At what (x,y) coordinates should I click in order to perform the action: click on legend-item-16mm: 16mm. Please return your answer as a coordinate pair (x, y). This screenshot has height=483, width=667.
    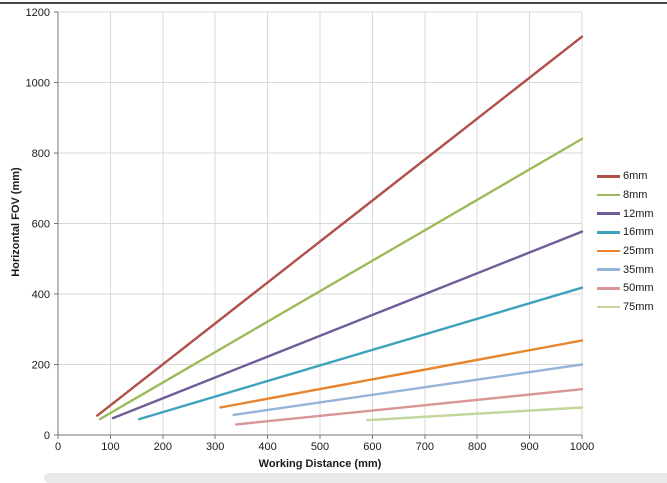
    Looking at the image, I should click on (625, 232).